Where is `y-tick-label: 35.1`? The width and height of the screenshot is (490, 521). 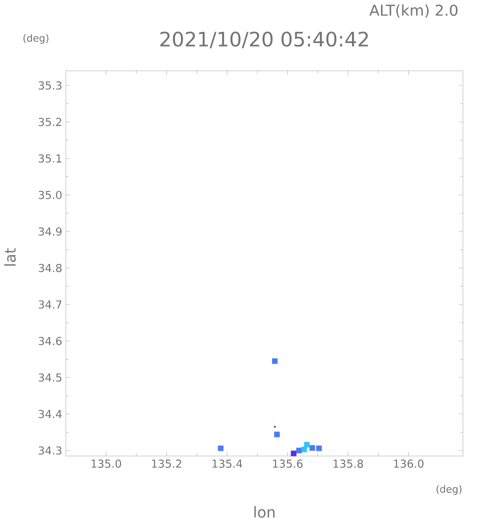 y-tick-label: 35.1 is located at coordinates (50, 158).